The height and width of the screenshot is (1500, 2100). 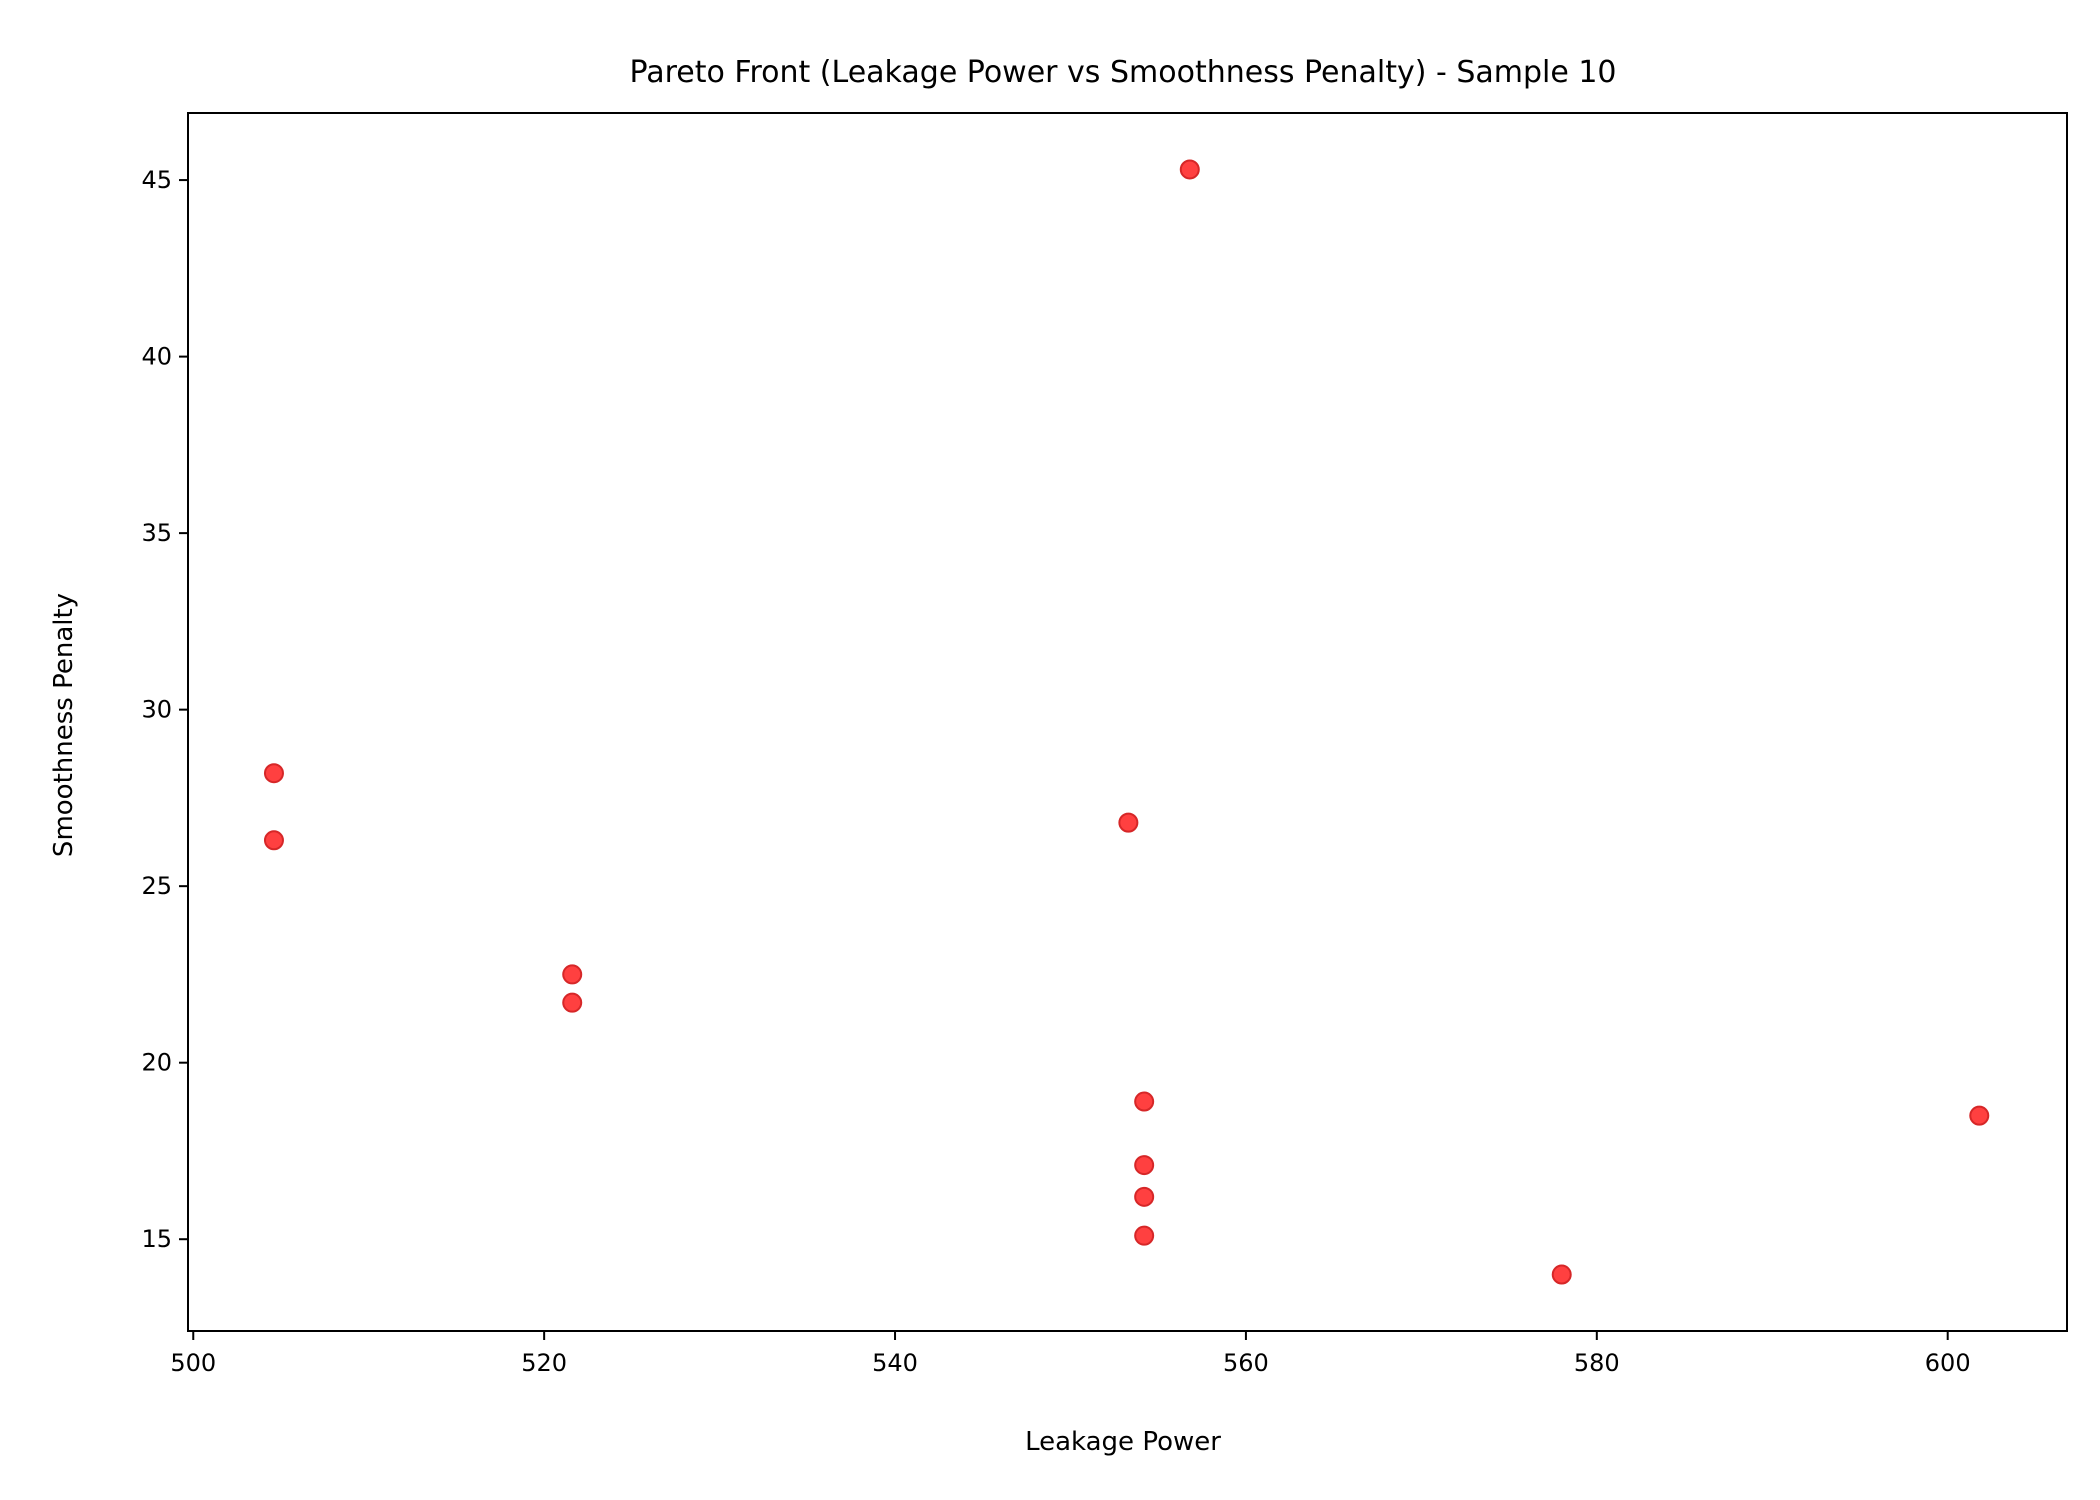 I want to click on x-tick-label: 600, so click(x=1948, y=1363).